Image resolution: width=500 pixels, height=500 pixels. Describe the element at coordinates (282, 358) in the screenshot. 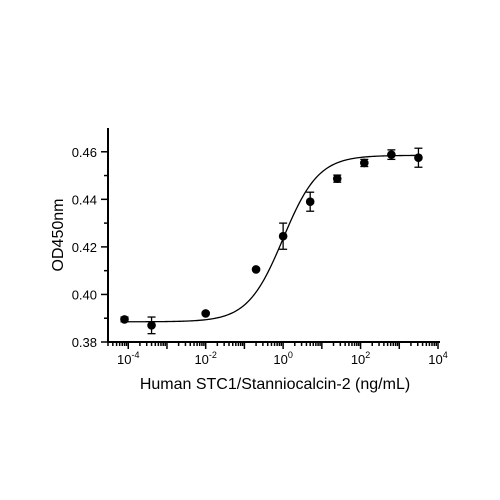

I see `x-tick-label: 10⁰` at that location.